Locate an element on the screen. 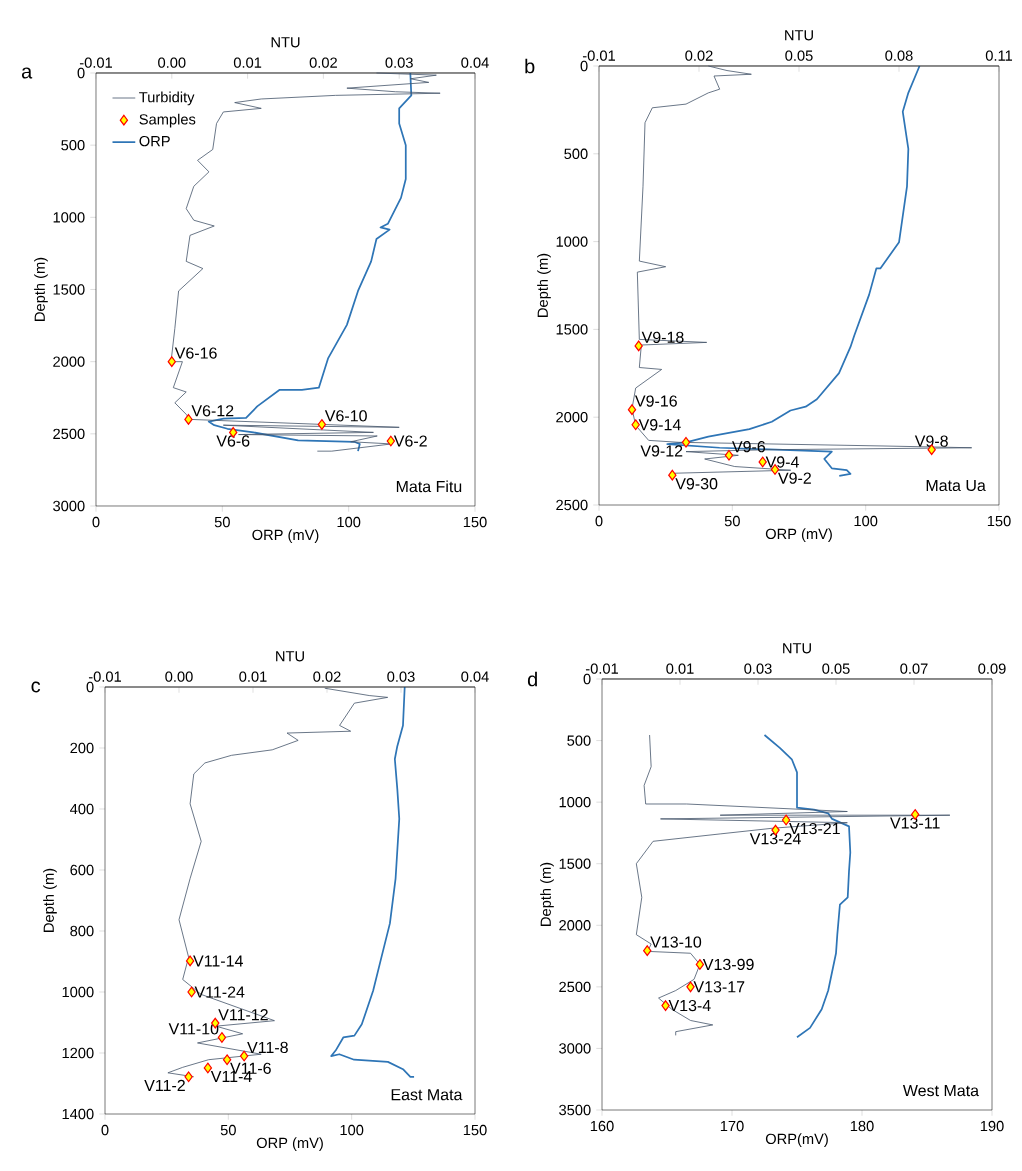 The height and width of the screenshot is (1171, 1022). x2-tick-label: 0.09 is located at coordinates (992, 668).